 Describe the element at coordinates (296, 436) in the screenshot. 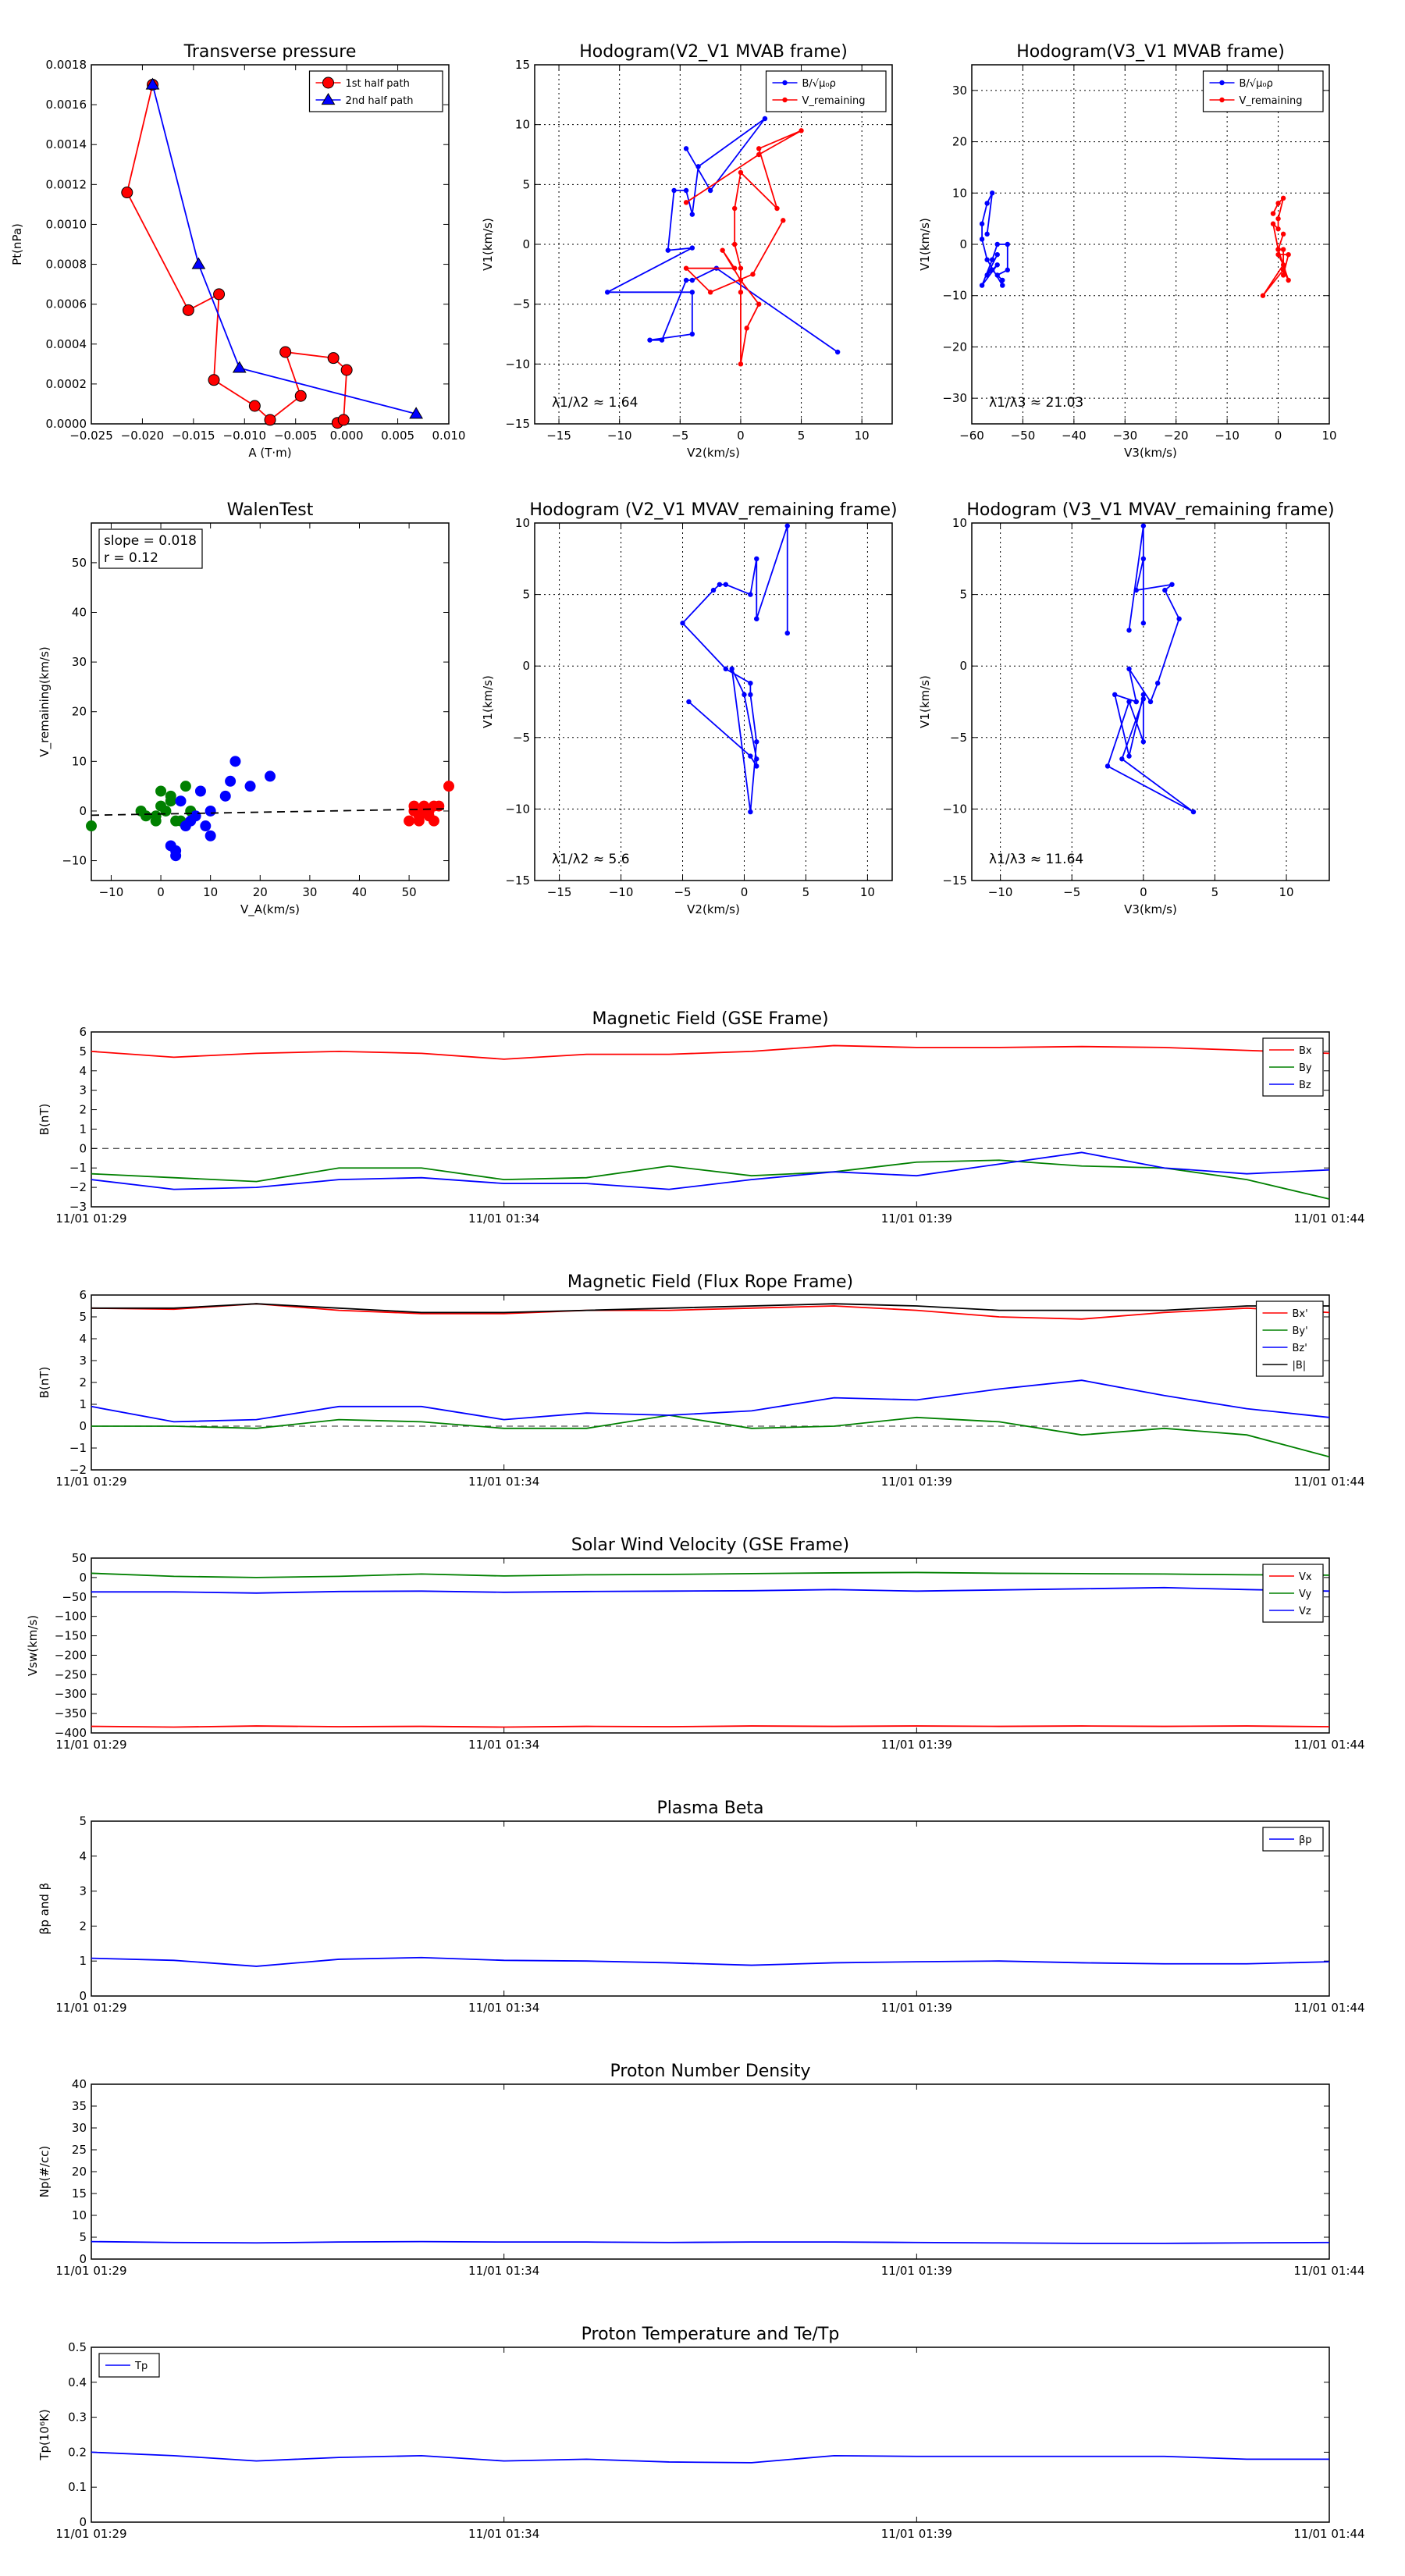

I see `p1-xtick-label: −0.005` at that location.